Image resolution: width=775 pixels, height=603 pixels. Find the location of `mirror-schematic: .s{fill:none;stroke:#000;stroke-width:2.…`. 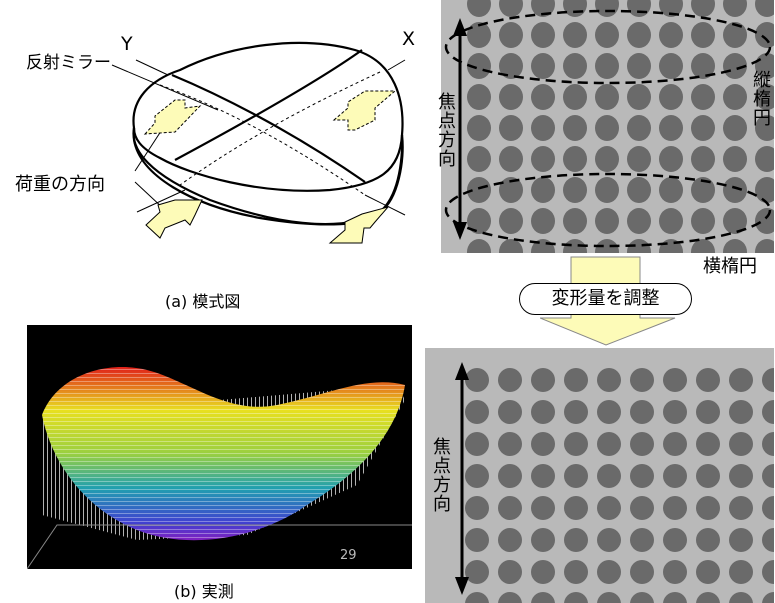

mirror-schematic: .s{fill:none;stroke:#000;stroke-width:2.… is located at coordinates (258, 142).